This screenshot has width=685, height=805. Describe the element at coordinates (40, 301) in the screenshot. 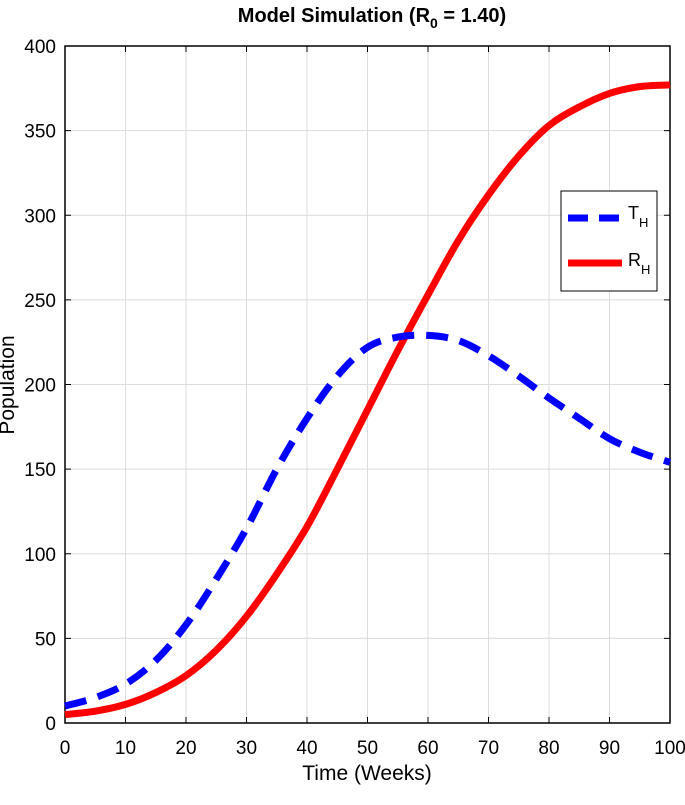

I see `y-tick-label: 250` at that location.